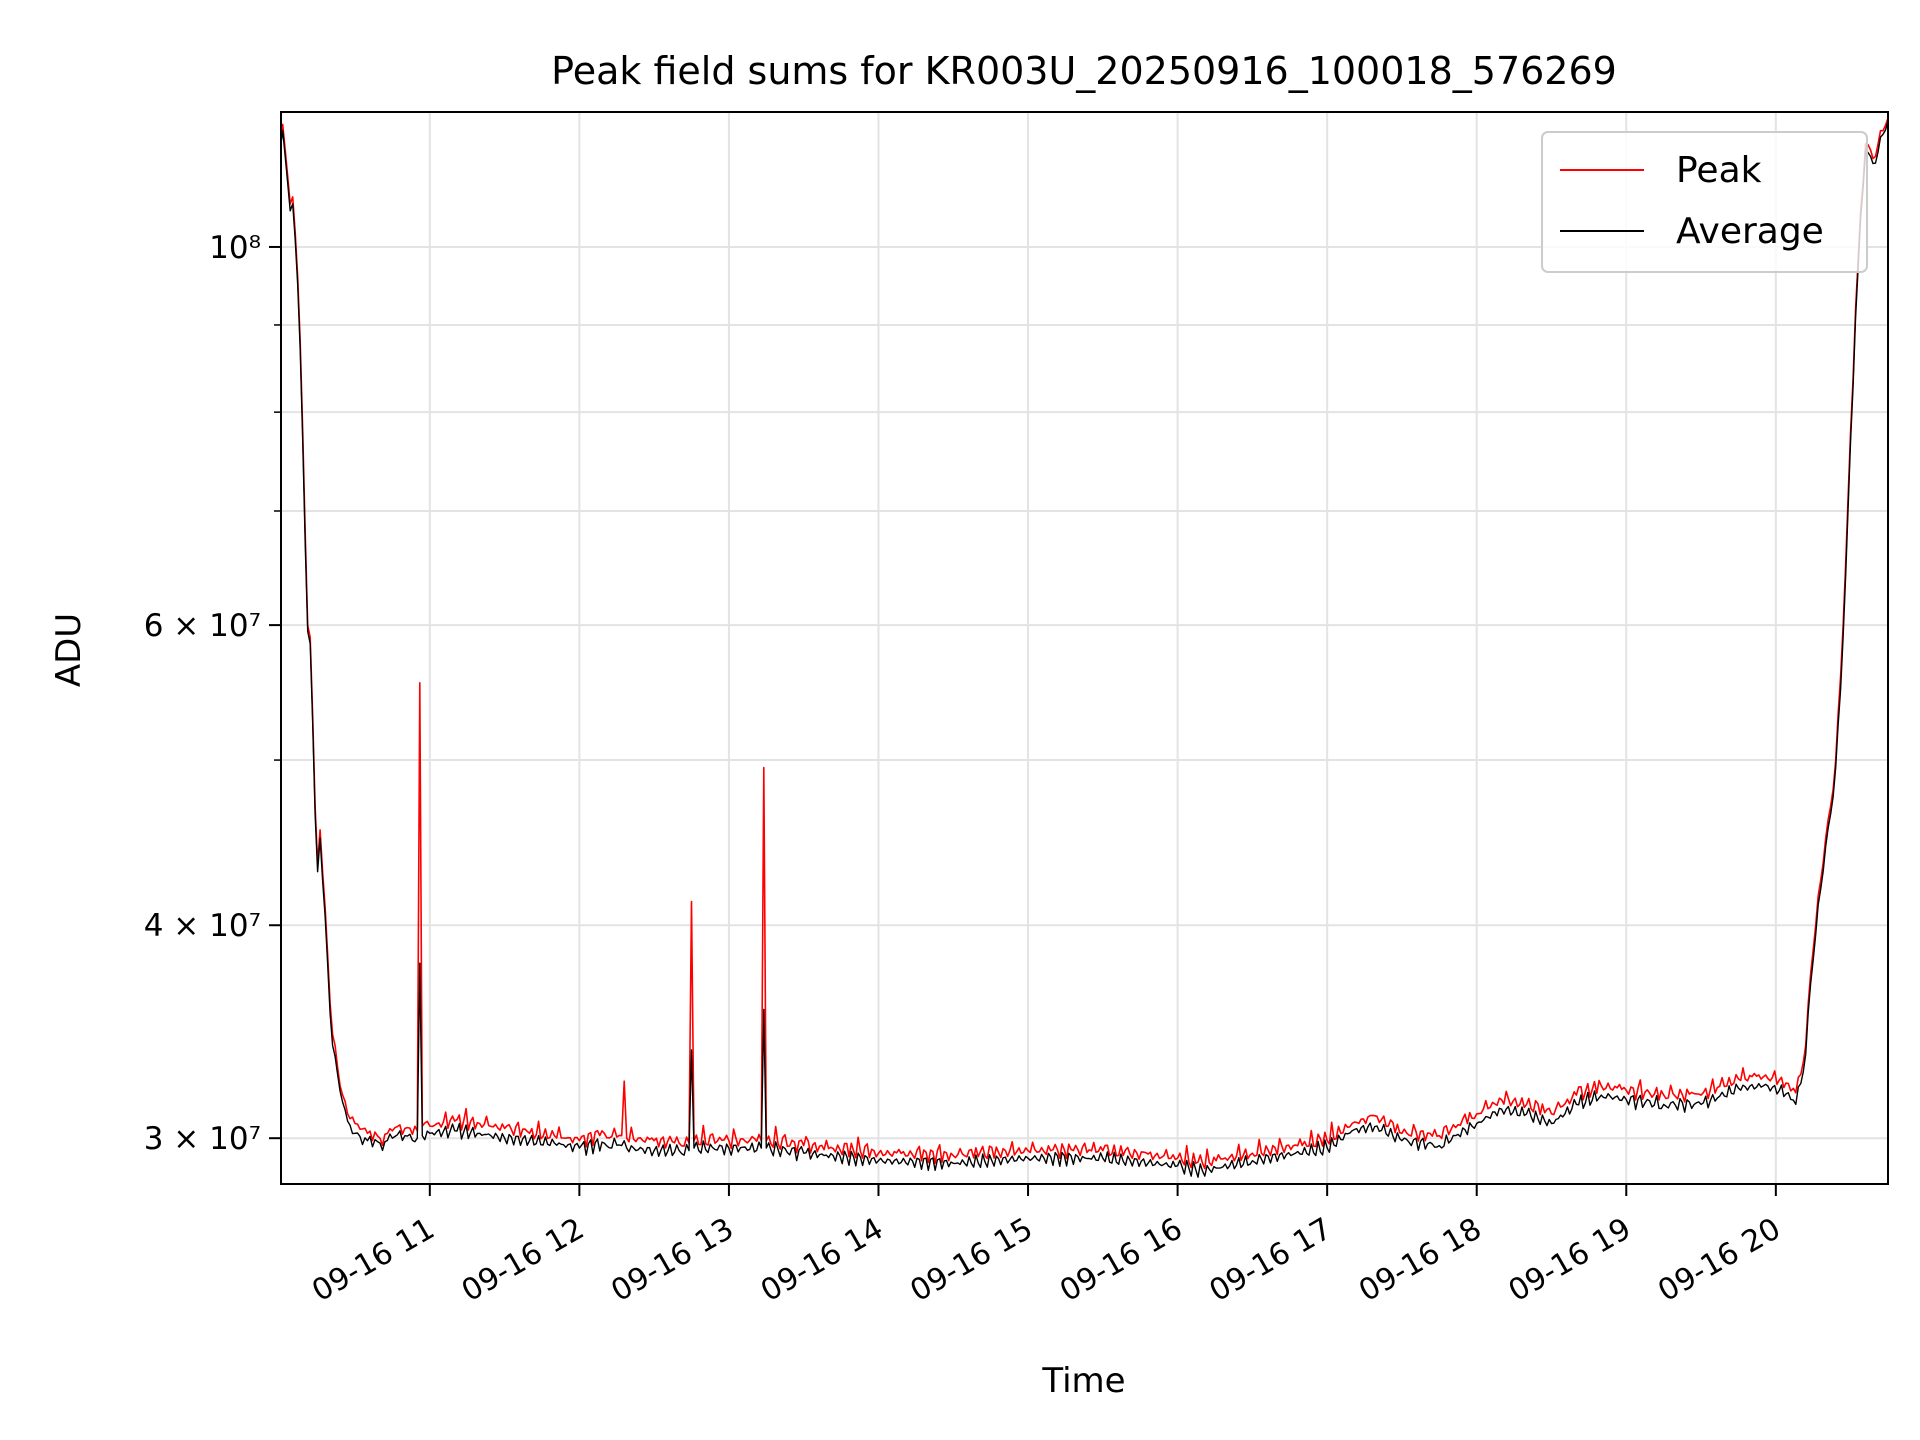 This screenshot has width=1920, height=1440. Describe the element at coordinates (202, 1139) in the screenshot. I see `y-tick-label: 3 × 10⁷` at that location.